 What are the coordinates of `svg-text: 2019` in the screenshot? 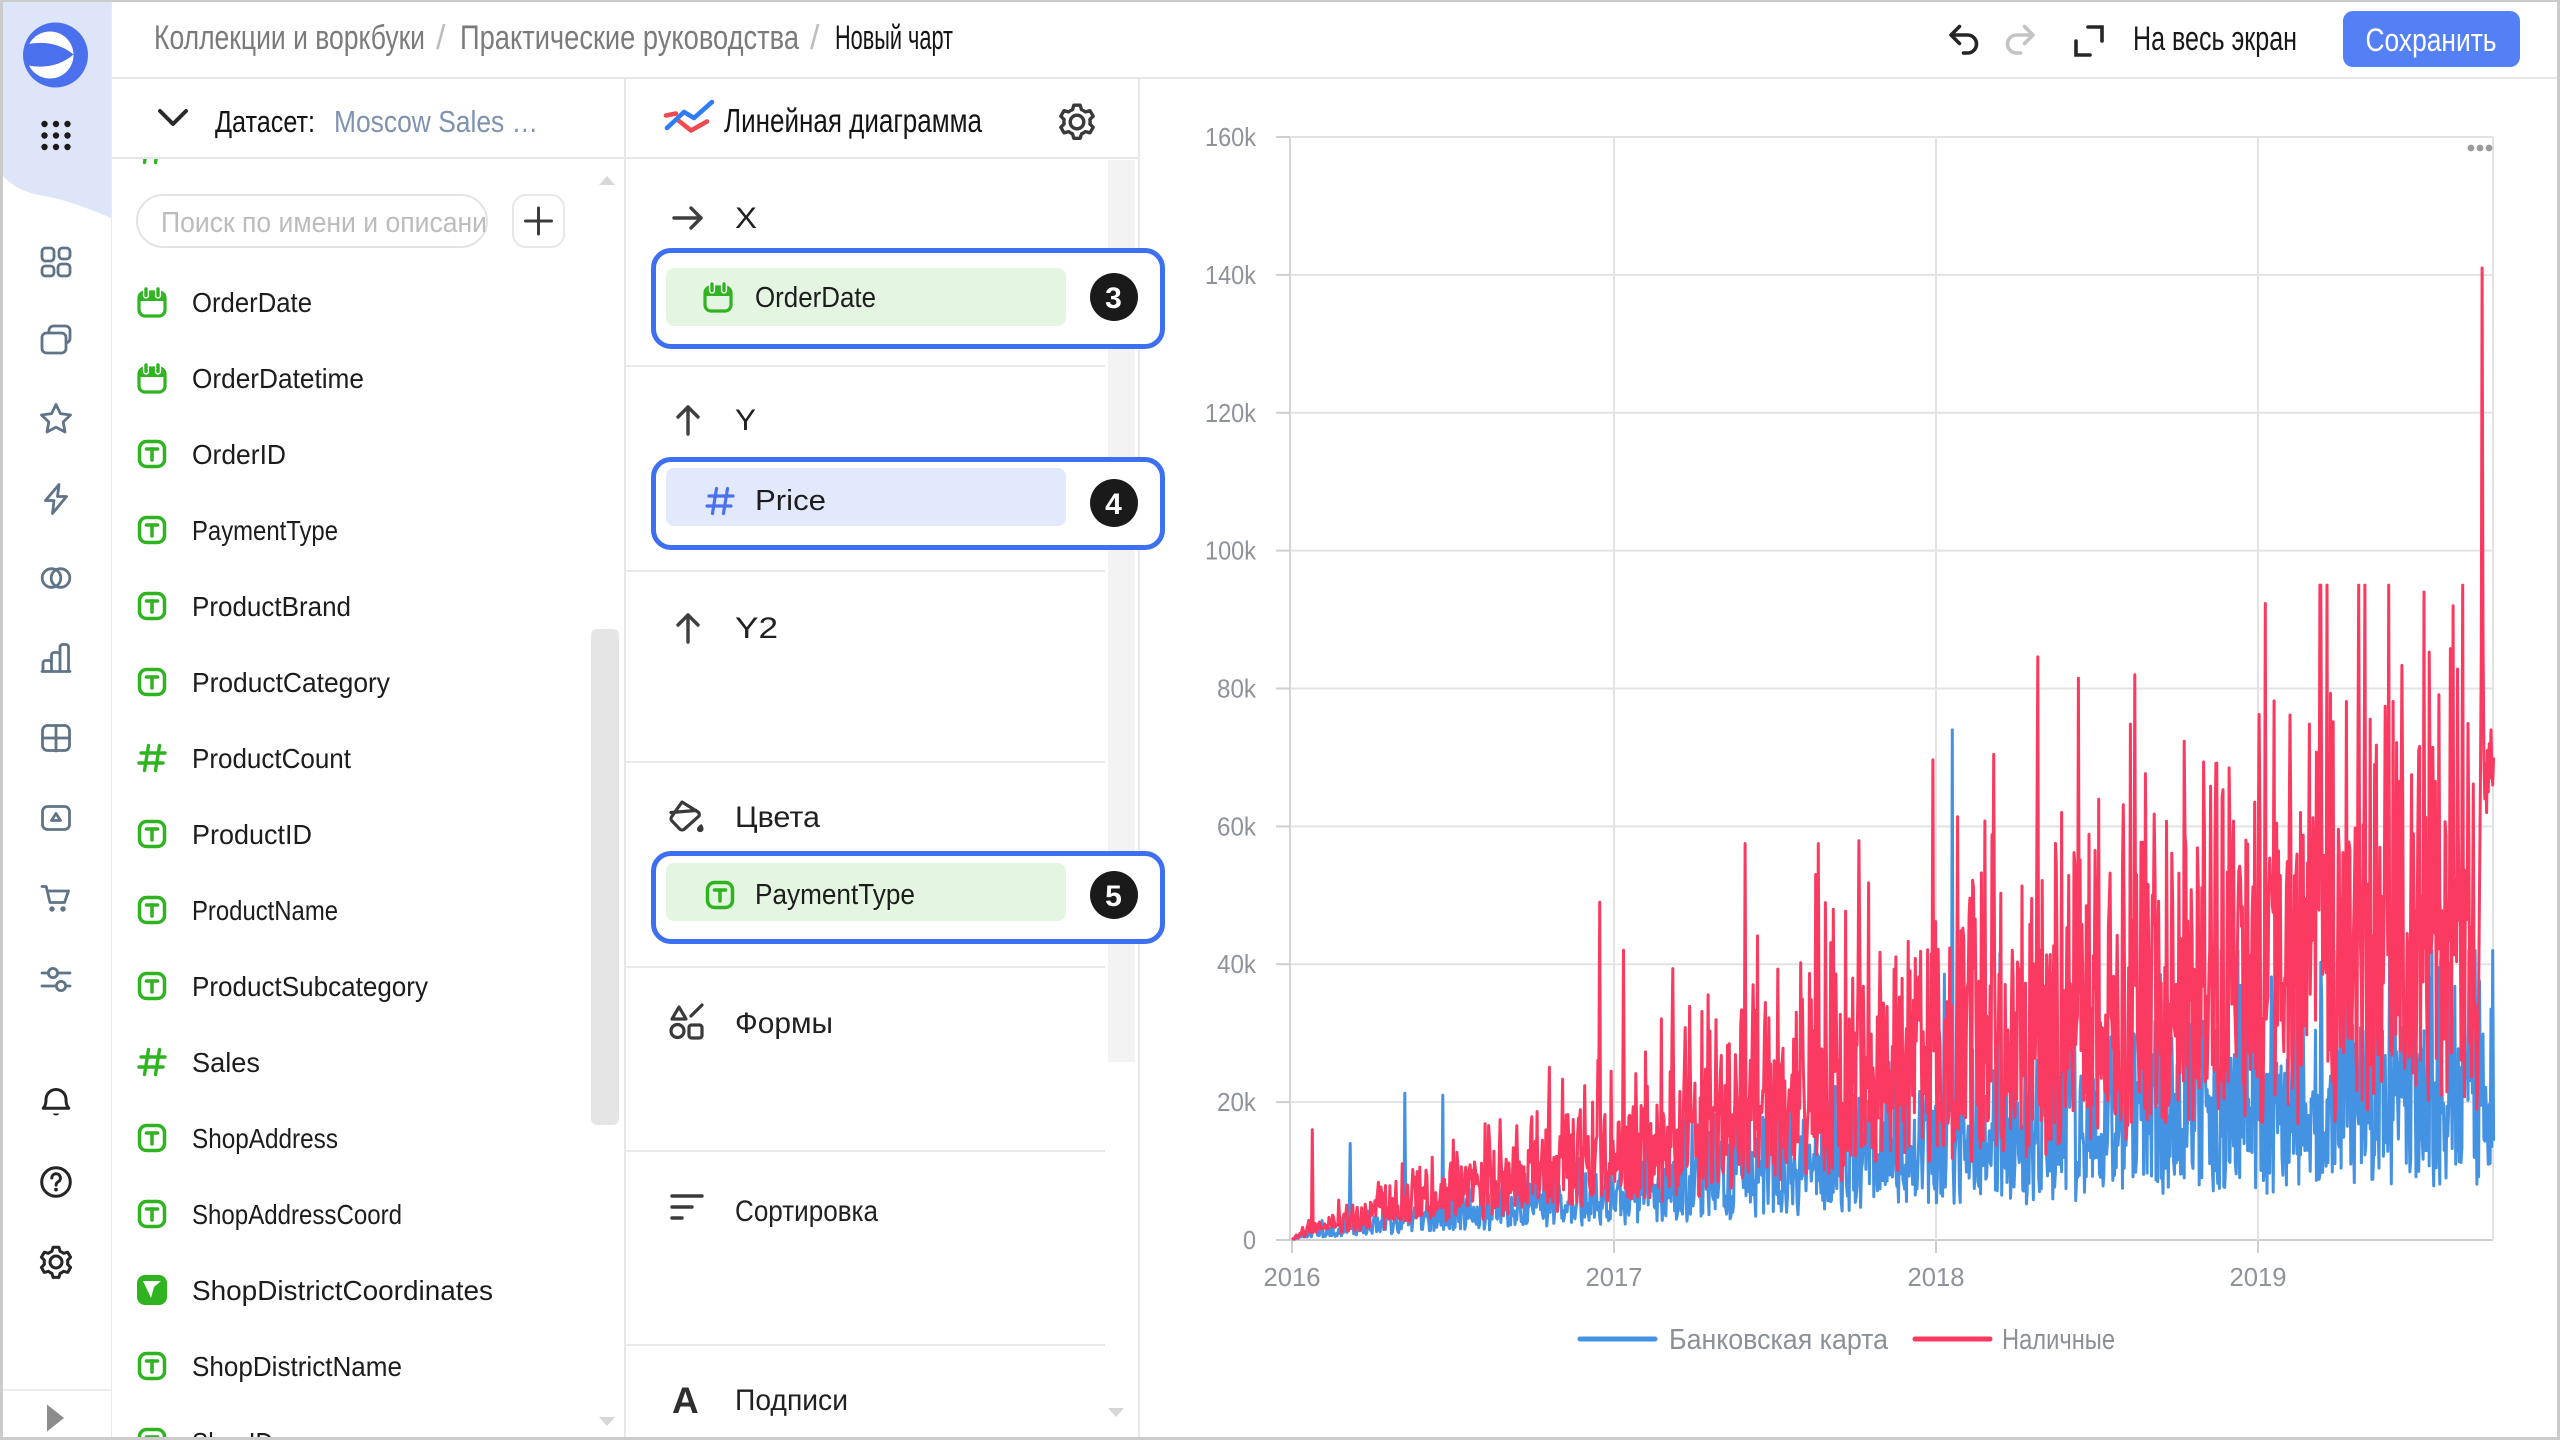 It's located at (2258, 1277).